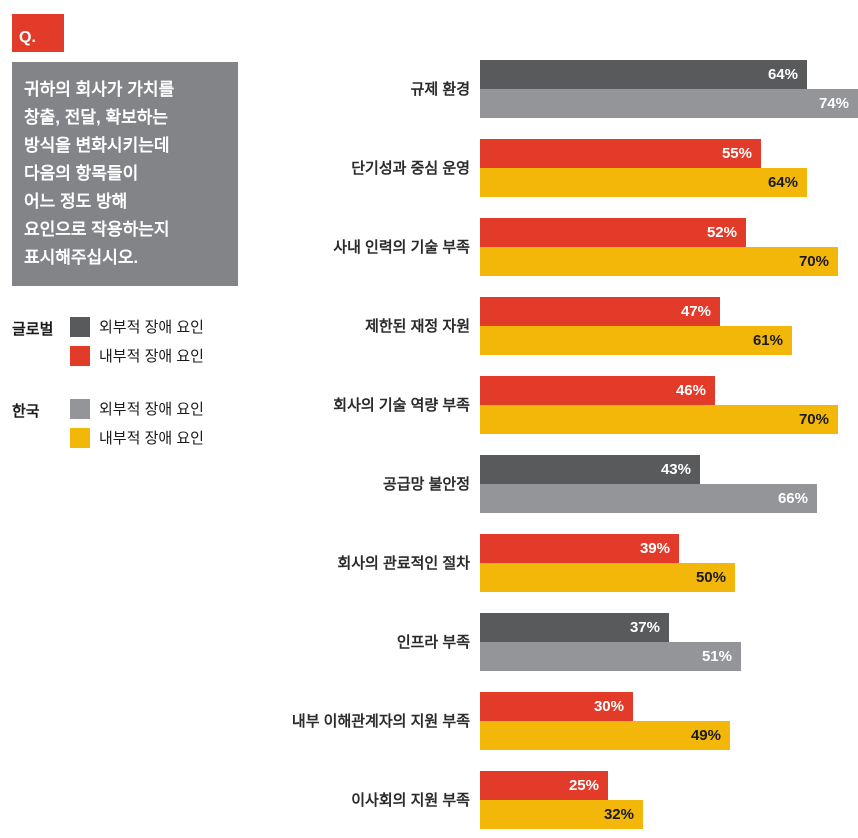  I want to click on legend-group-name: 한국, so click(26, 411).